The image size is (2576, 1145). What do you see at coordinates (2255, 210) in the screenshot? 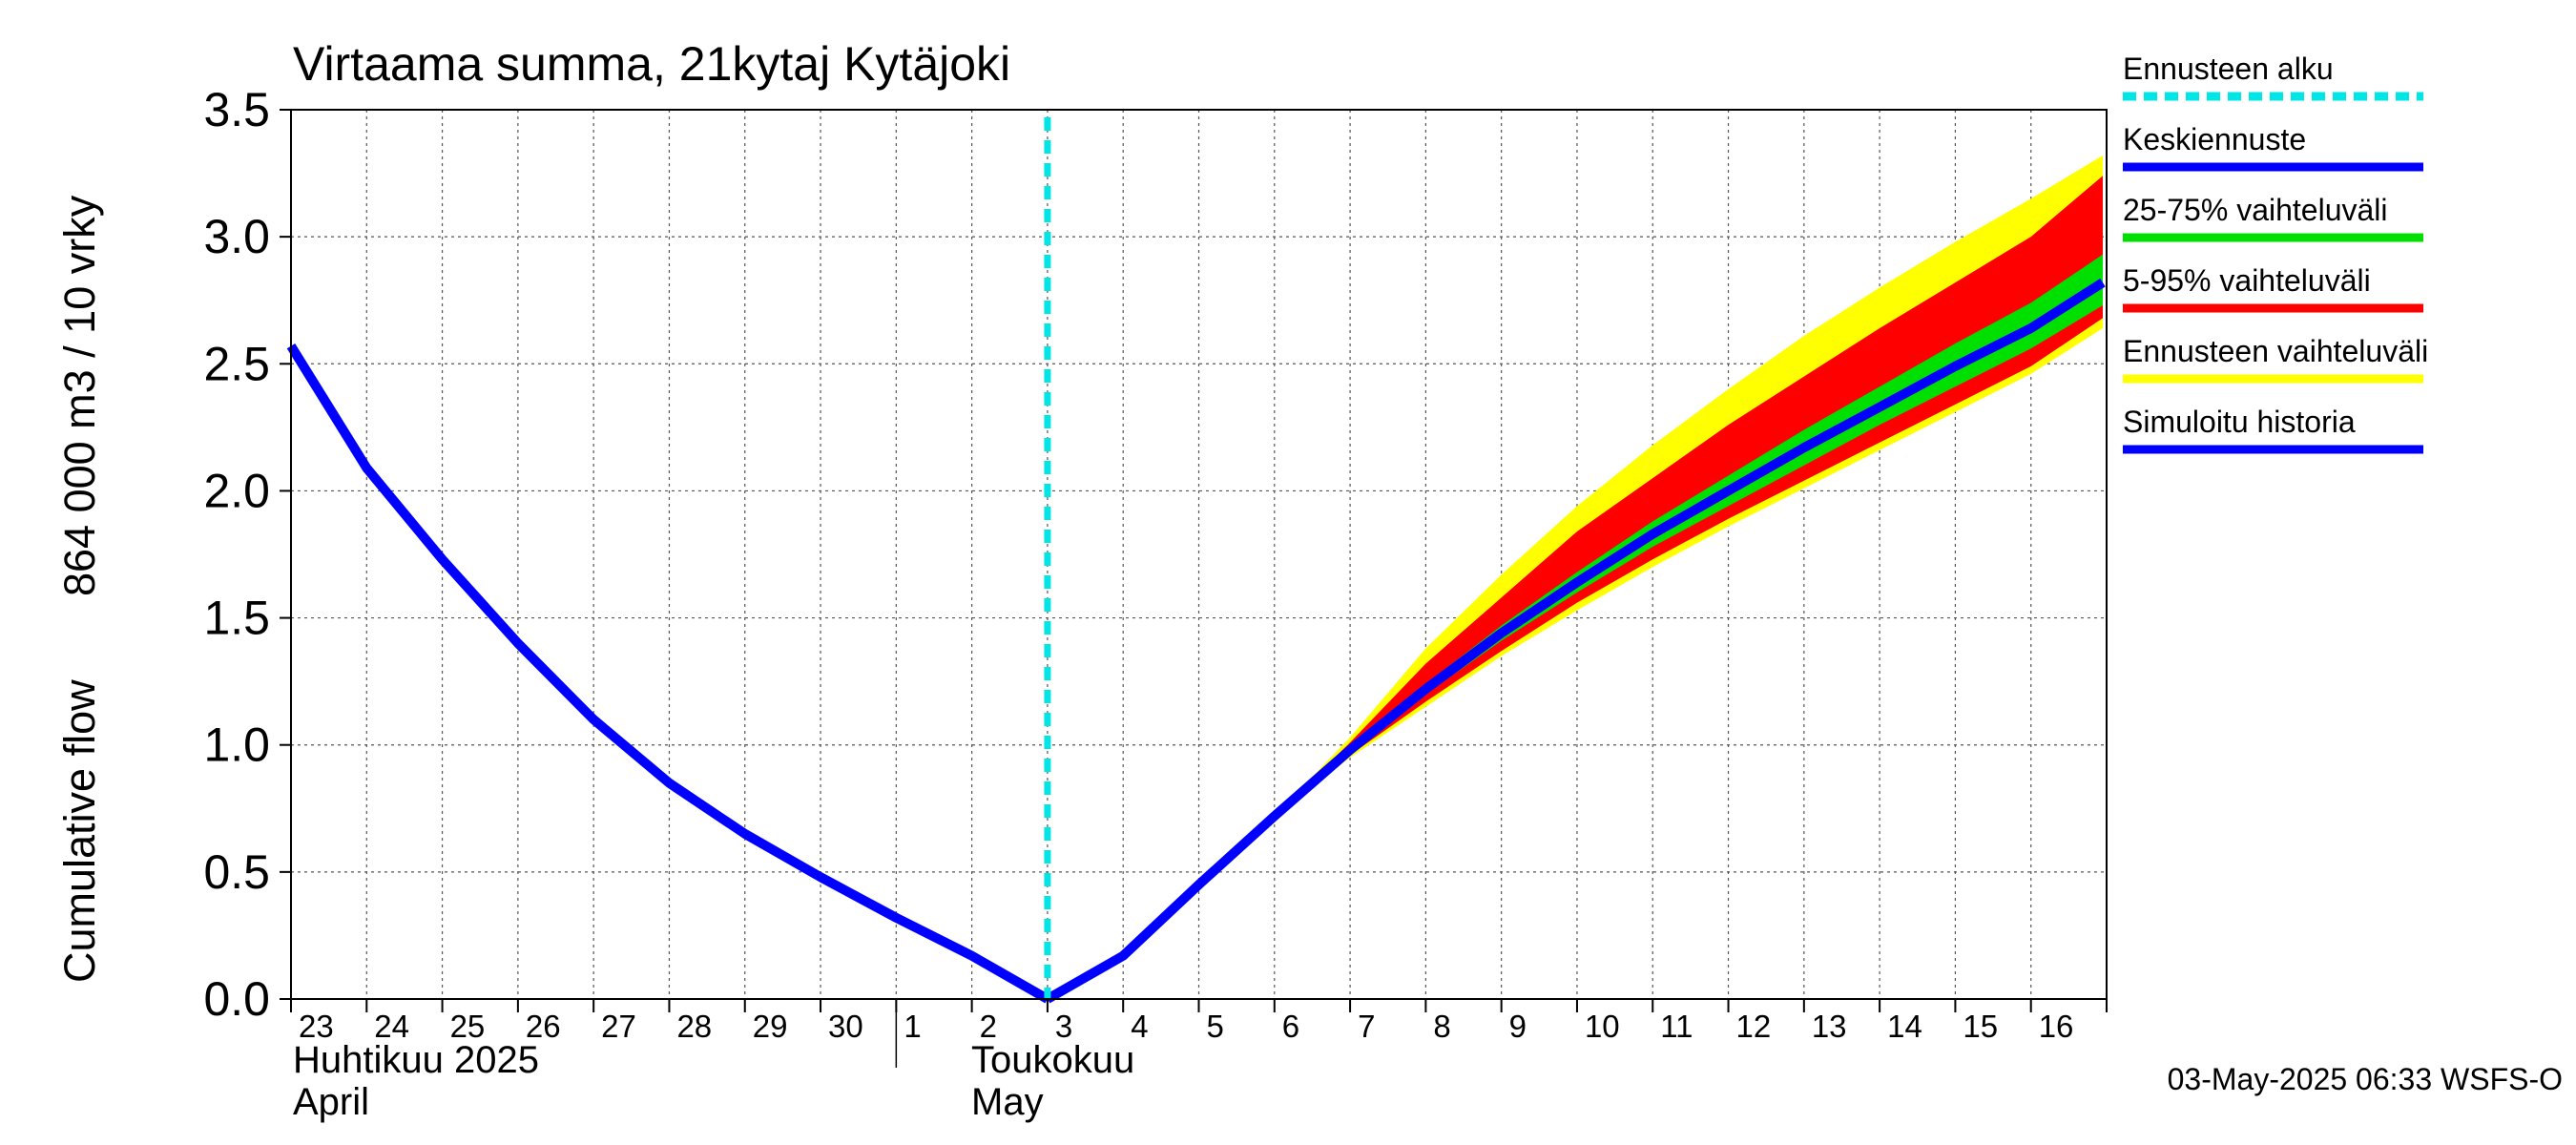
I see `legend-label: 25-75% vaihteluväli` at bounding box center [2255, 210].